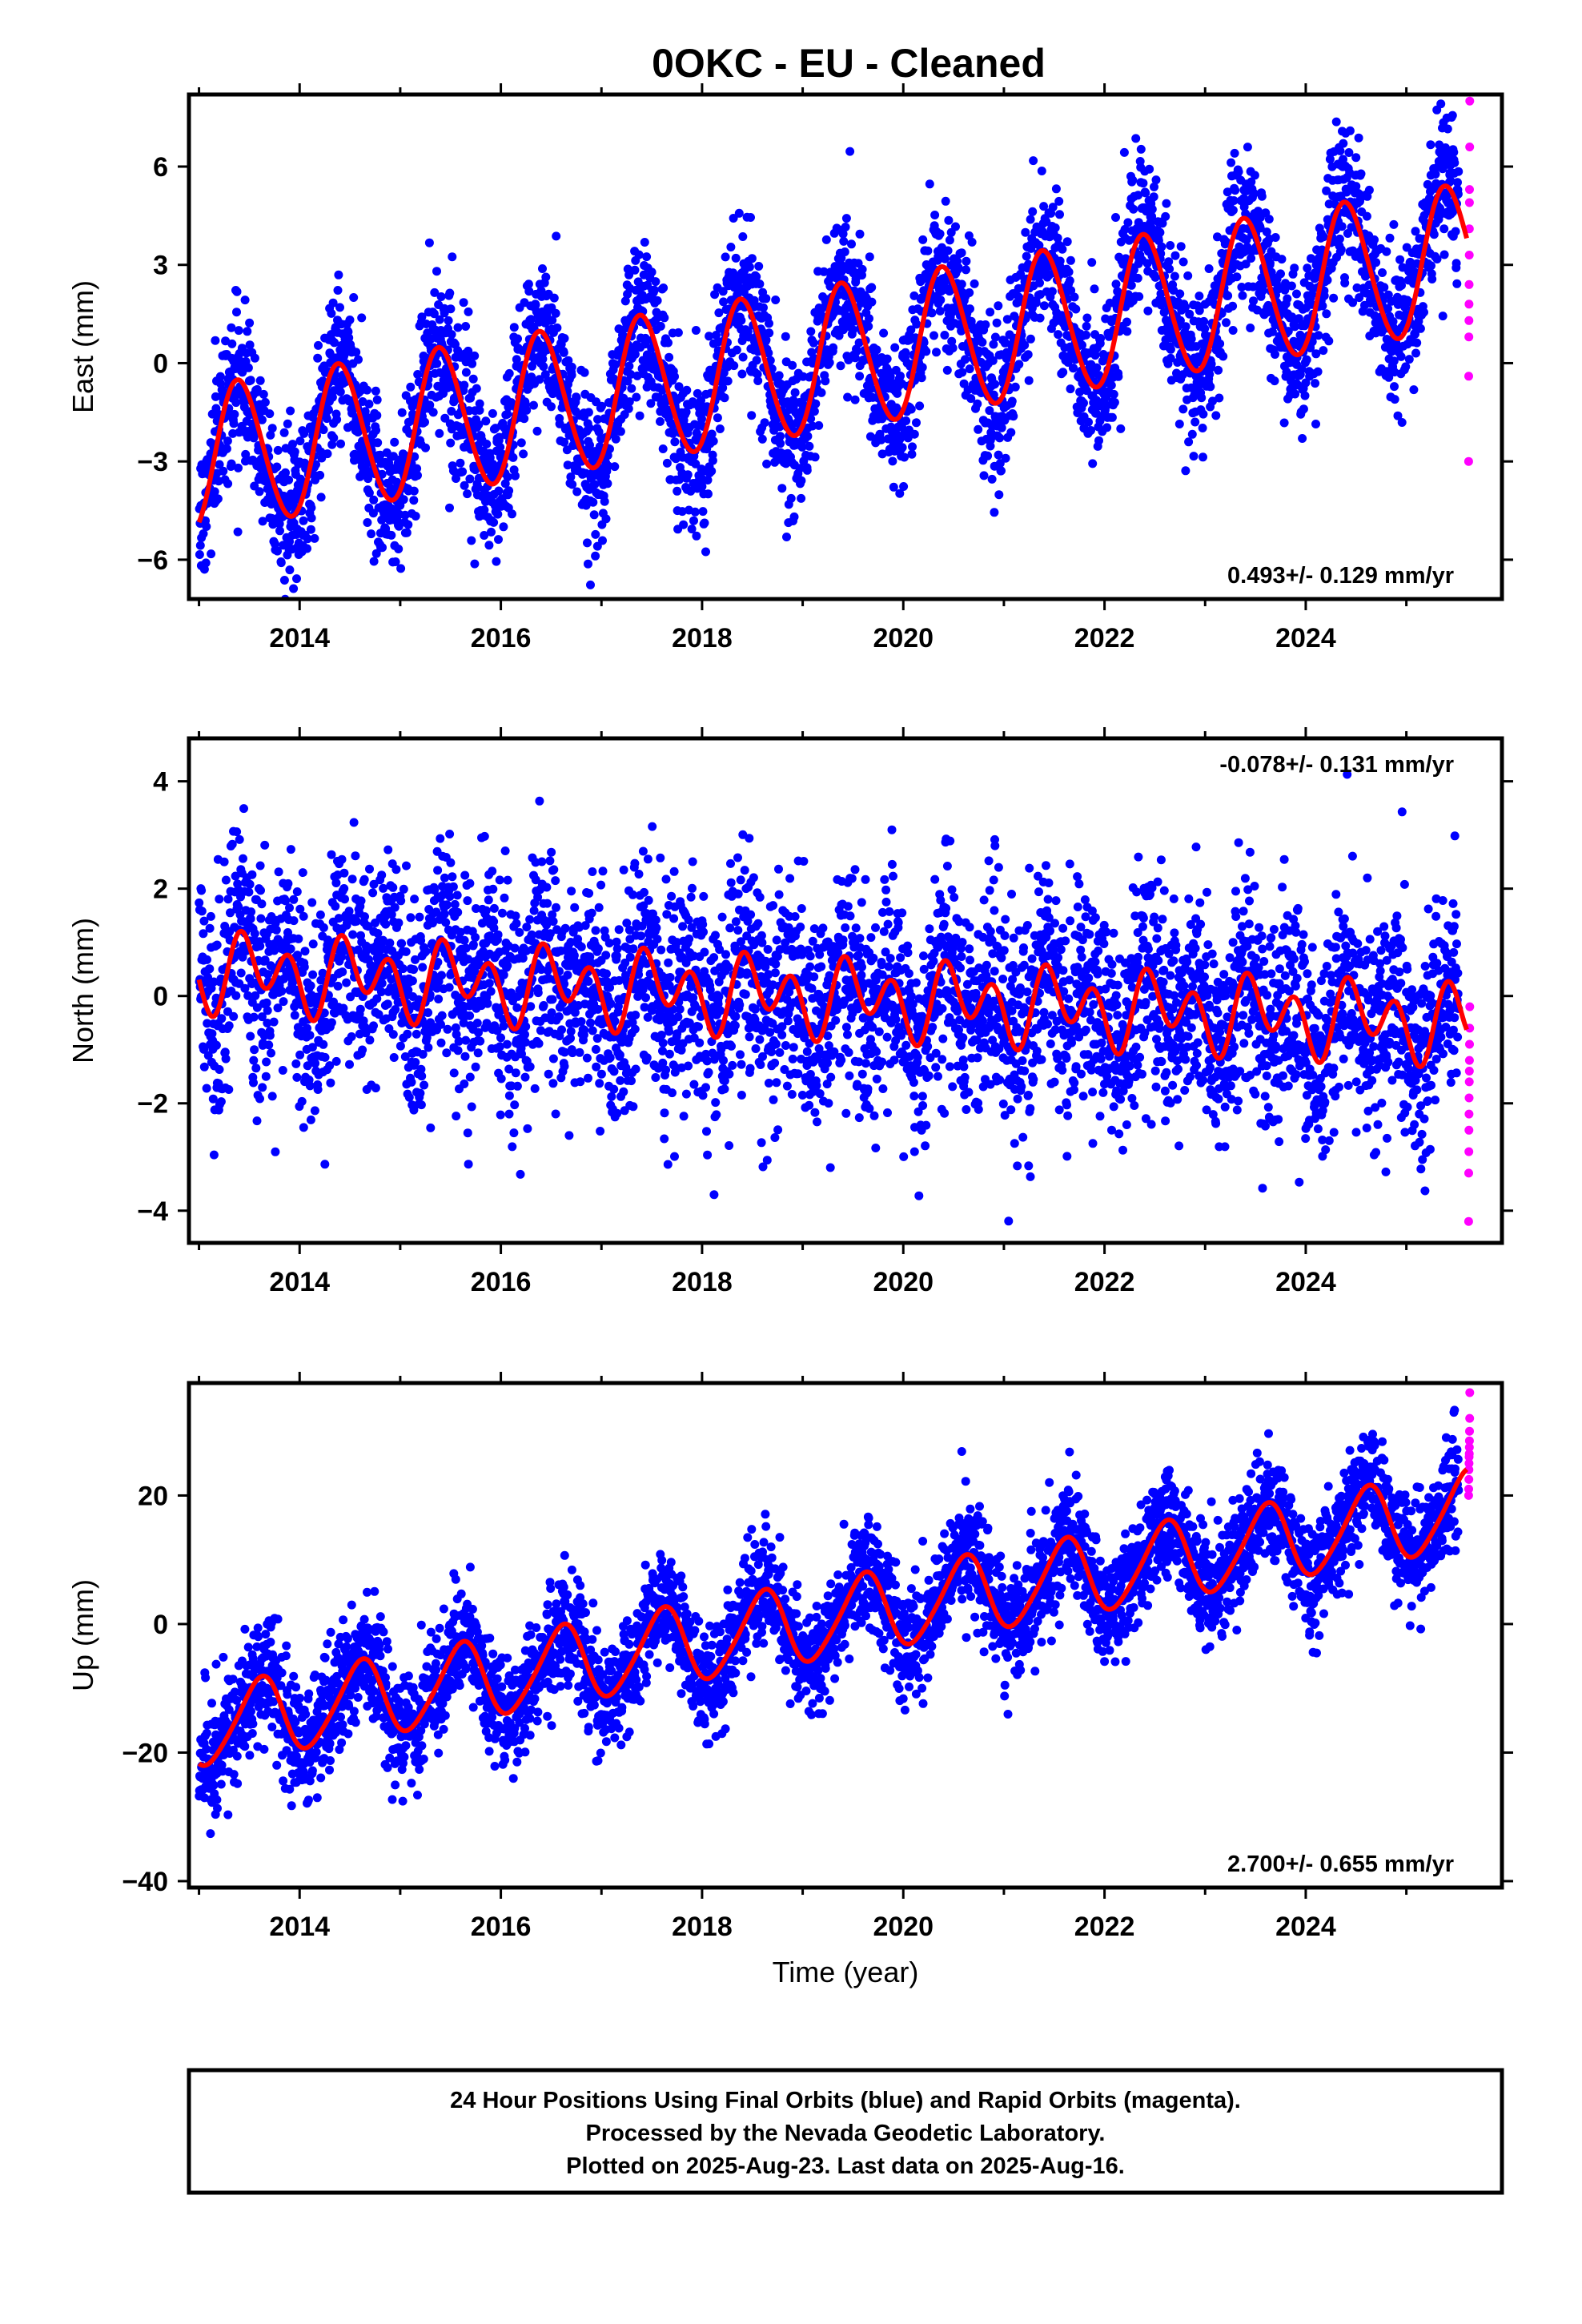 Image resolution: width=1582 pixels, height=2324 pixels. What do you see at coordinates (1470, 147) in the screenshot?
I see `rapid-orbit-point` at bounding box center [1470, 147].